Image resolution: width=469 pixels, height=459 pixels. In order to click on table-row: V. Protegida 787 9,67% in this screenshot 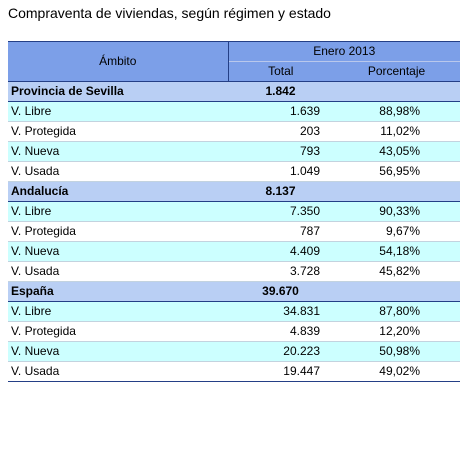, I will do `click(234, 231)`.